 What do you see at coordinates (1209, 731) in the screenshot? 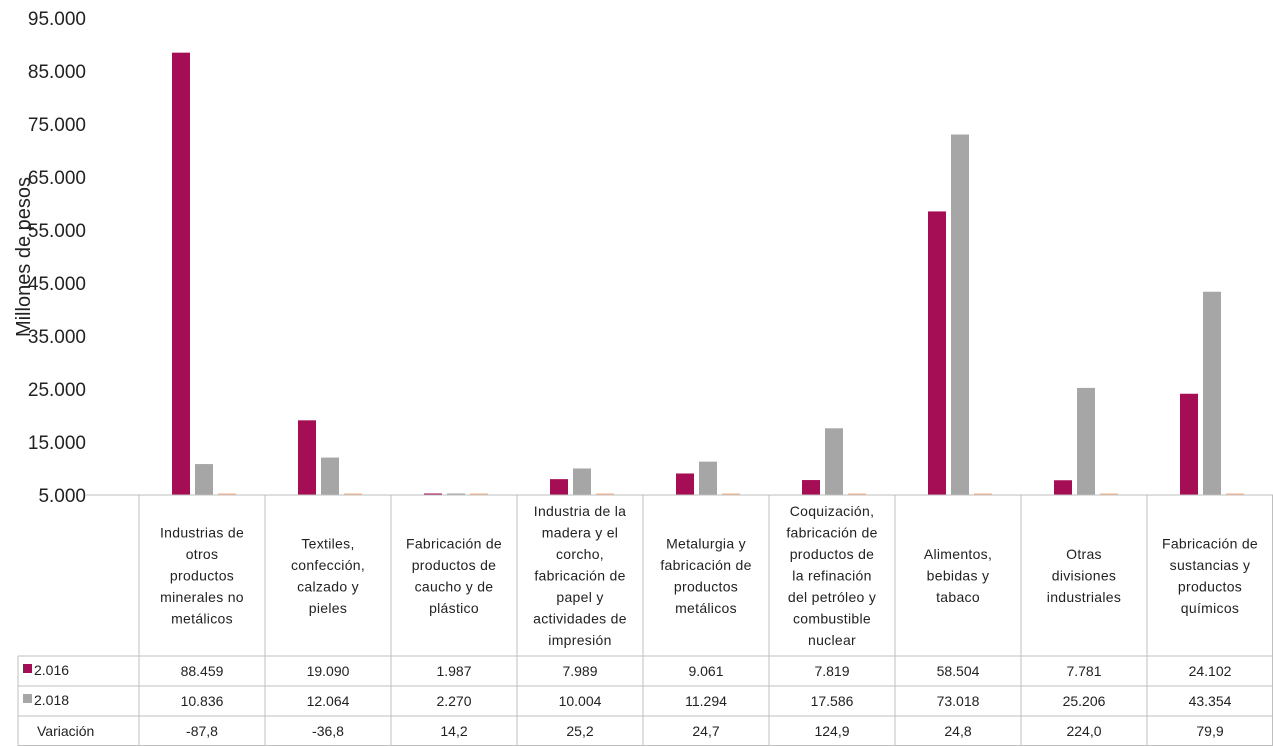
I see `data-label: 79,9` at bounding box center [1209, 731].